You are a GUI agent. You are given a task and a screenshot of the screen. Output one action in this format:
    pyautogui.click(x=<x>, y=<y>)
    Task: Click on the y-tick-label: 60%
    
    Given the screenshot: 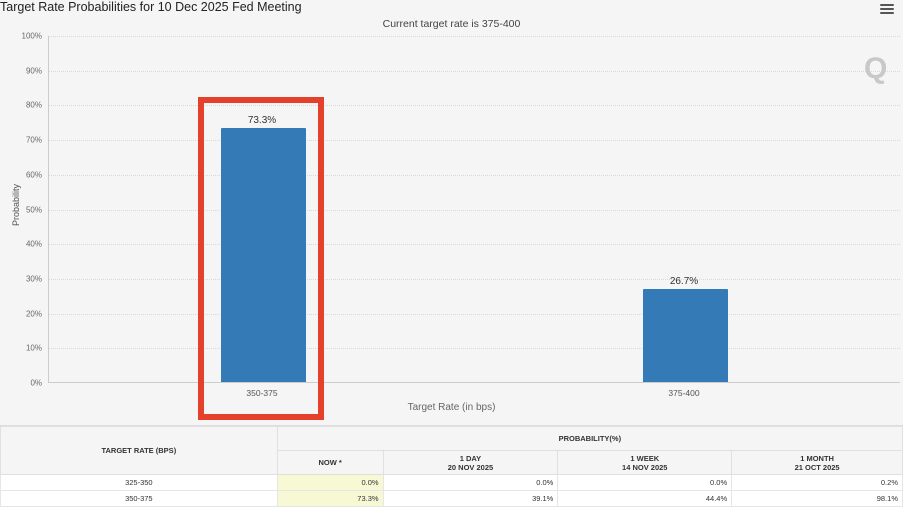 What is the action you would take?
    pyautogui.click(x=33, y=175)
    